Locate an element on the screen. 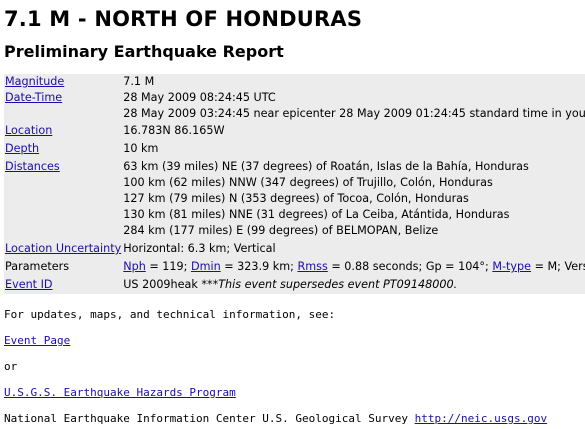 The image size is (585, 429). distances-cell: Distances is located at coordinates (63, 199).